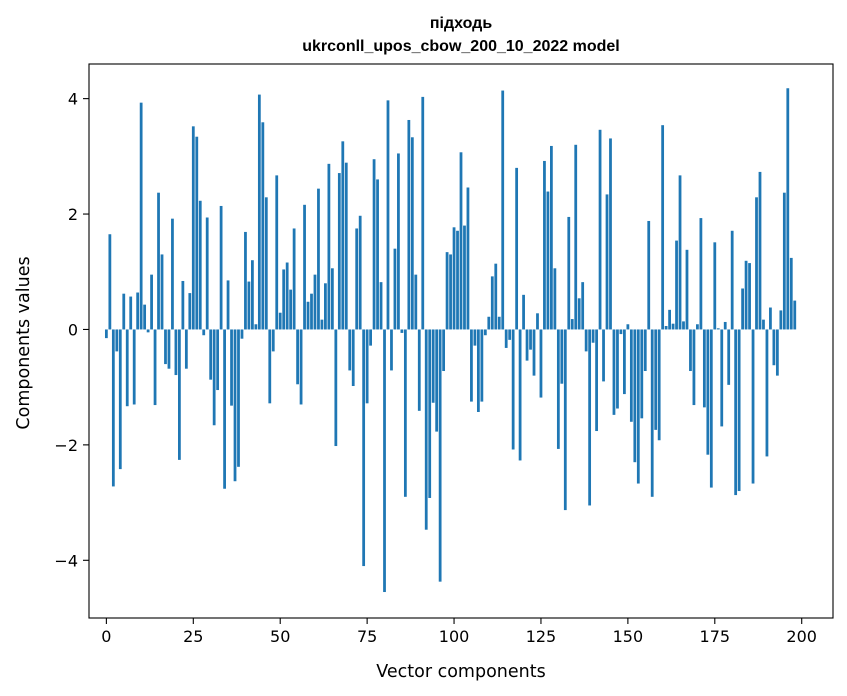 Image resolution: width=847 pixels, height=696 pixels. Describe the element at coordinates (460, 46) in the screenshot. I see `chart-subtitle: ukrconll_upos_cbow_200_10_2022 model` at that location.